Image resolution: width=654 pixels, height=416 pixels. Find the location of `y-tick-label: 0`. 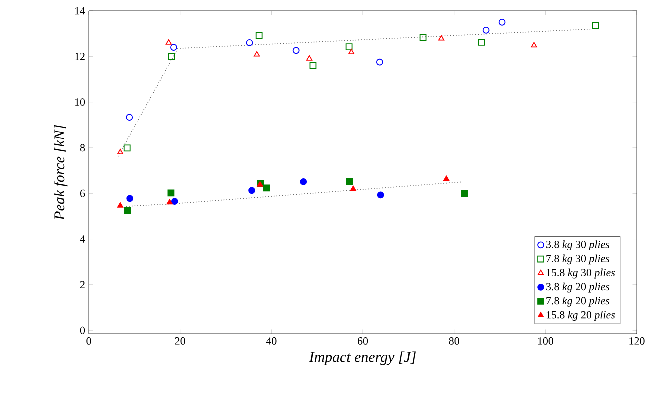

y-tick-label: 0 is located at coordinates (83, 330).